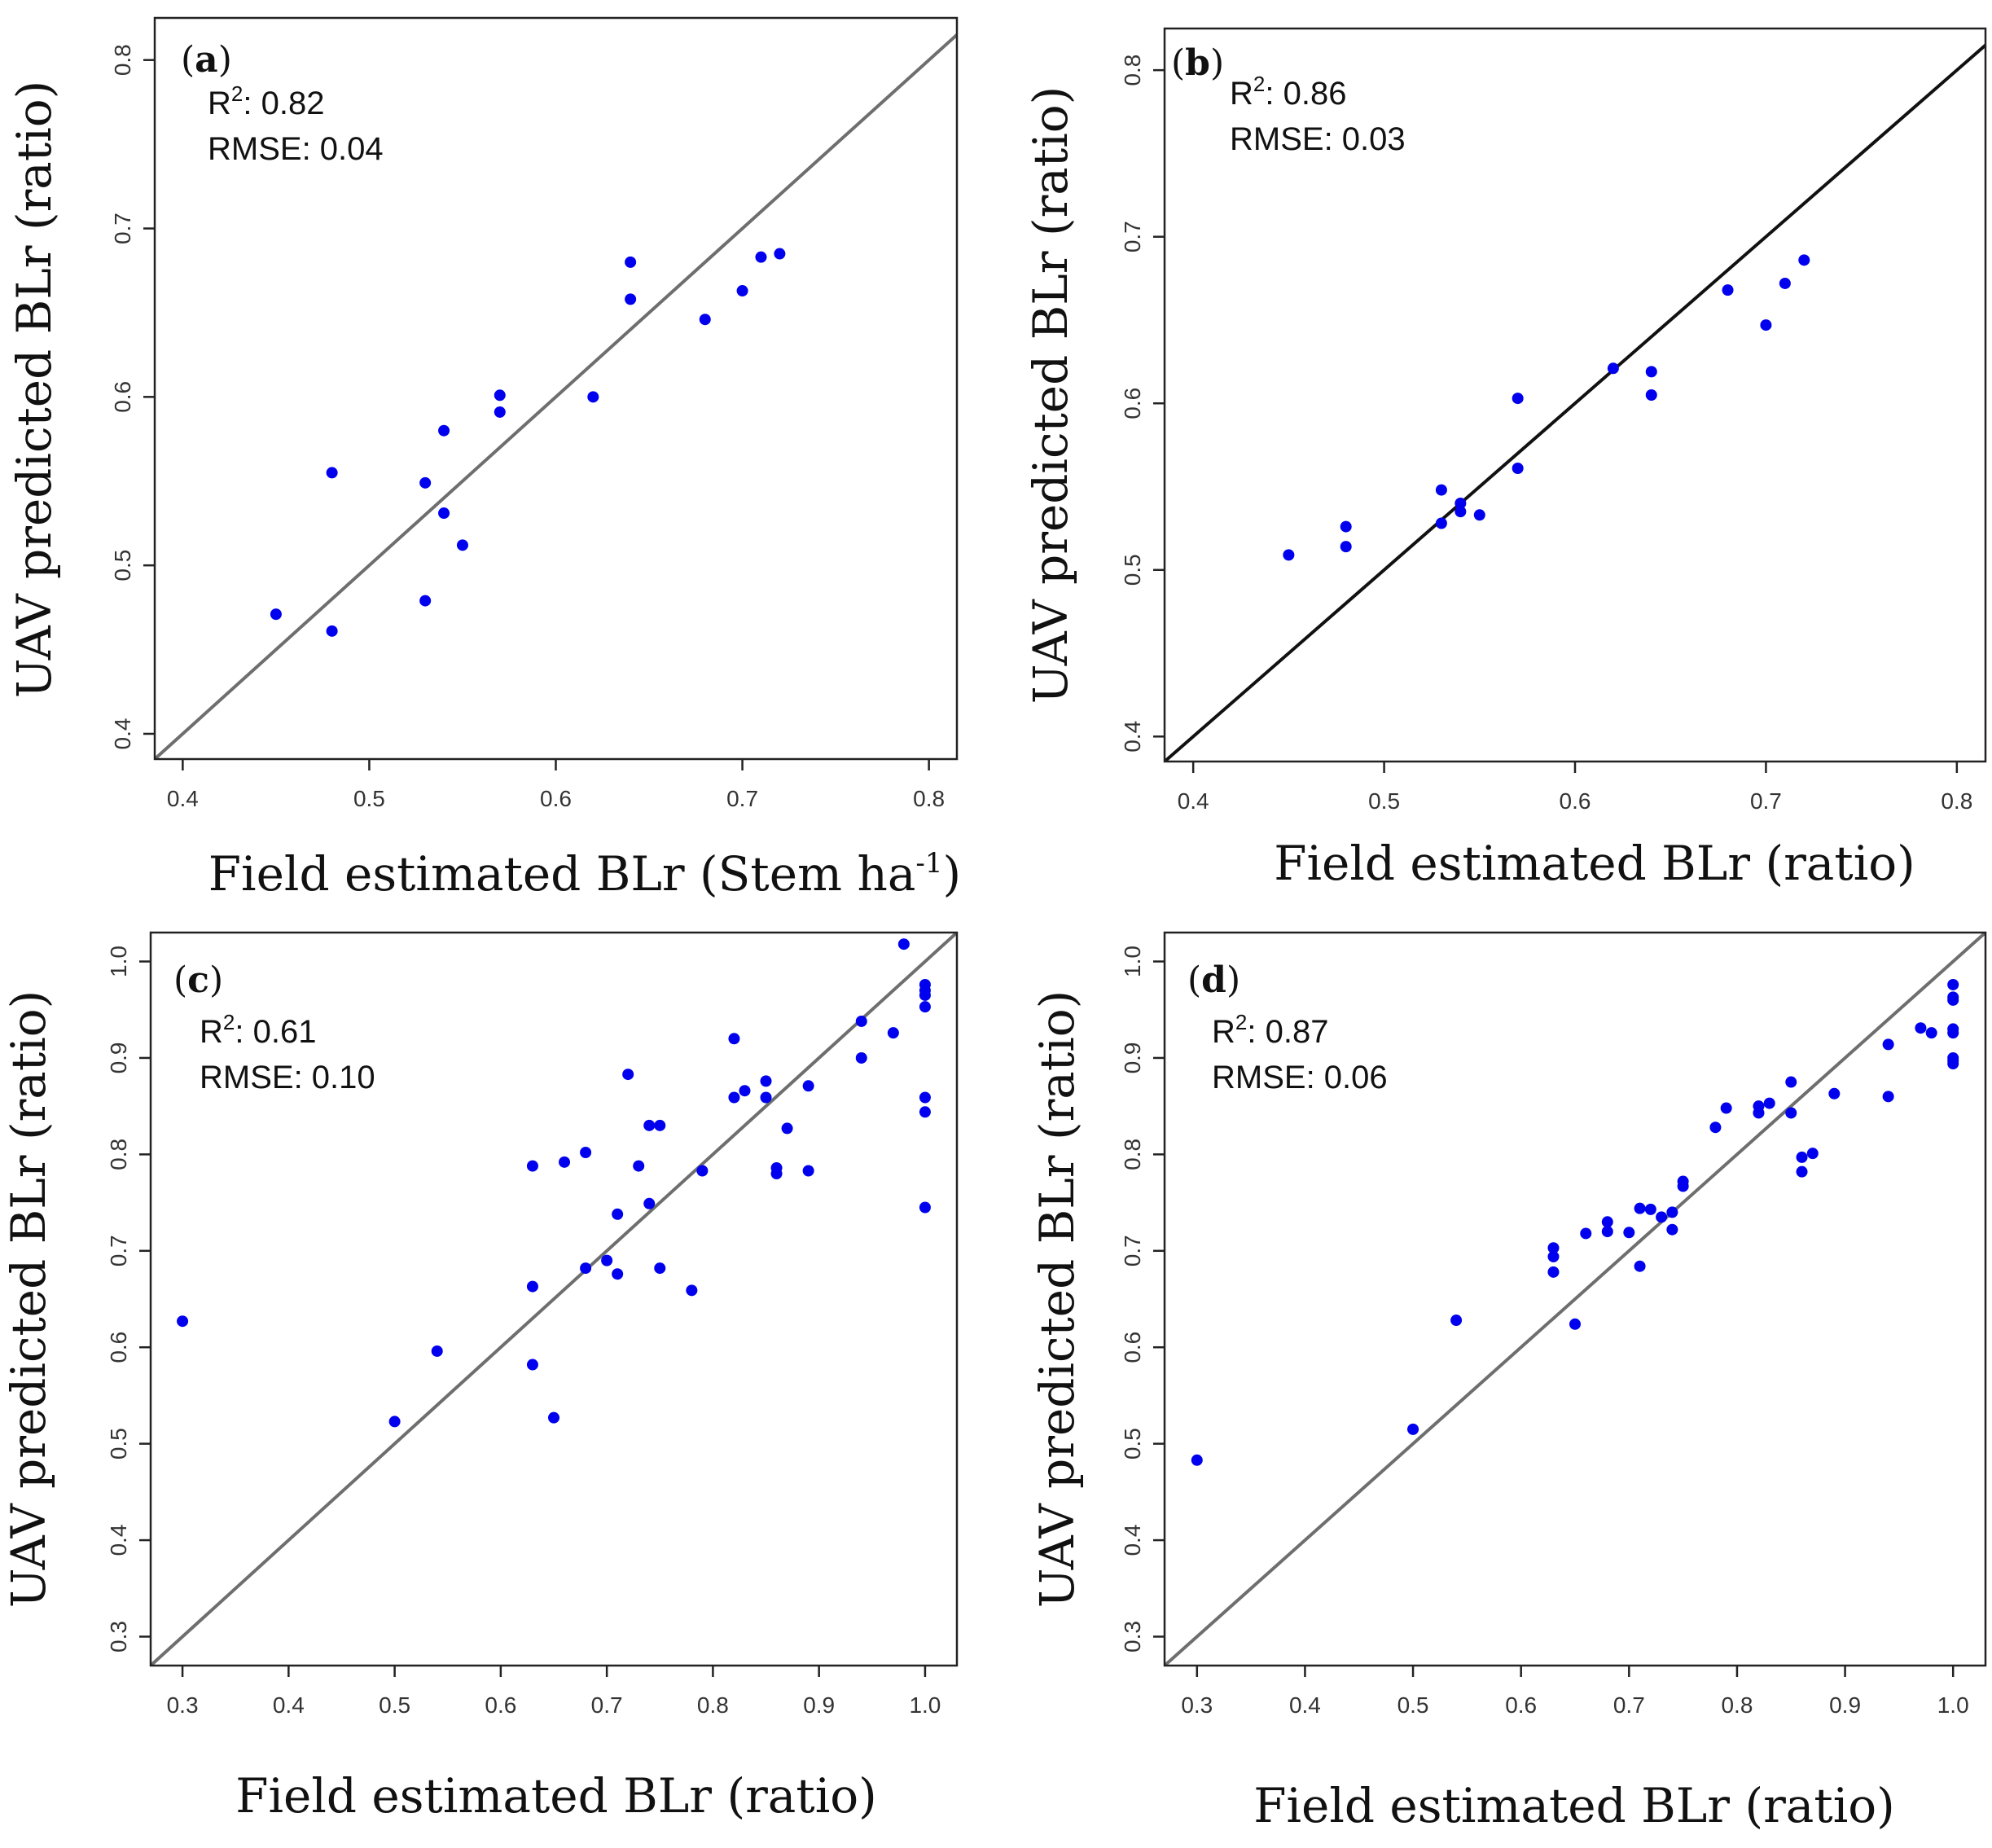  Describe the element at coordinates (1197, 63) in the screenshot. I see `panel-label: (b)` at that location.